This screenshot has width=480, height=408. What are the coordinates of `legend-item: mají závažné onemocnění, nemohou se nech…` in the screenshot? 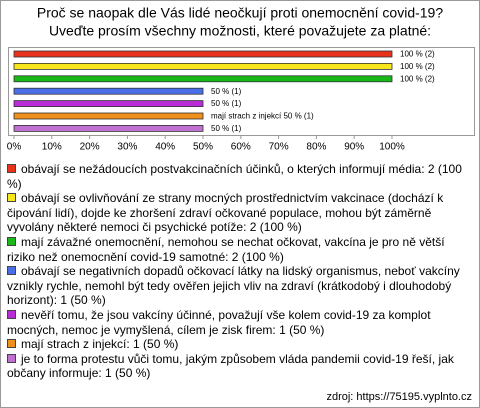 It's located at (240, 249).